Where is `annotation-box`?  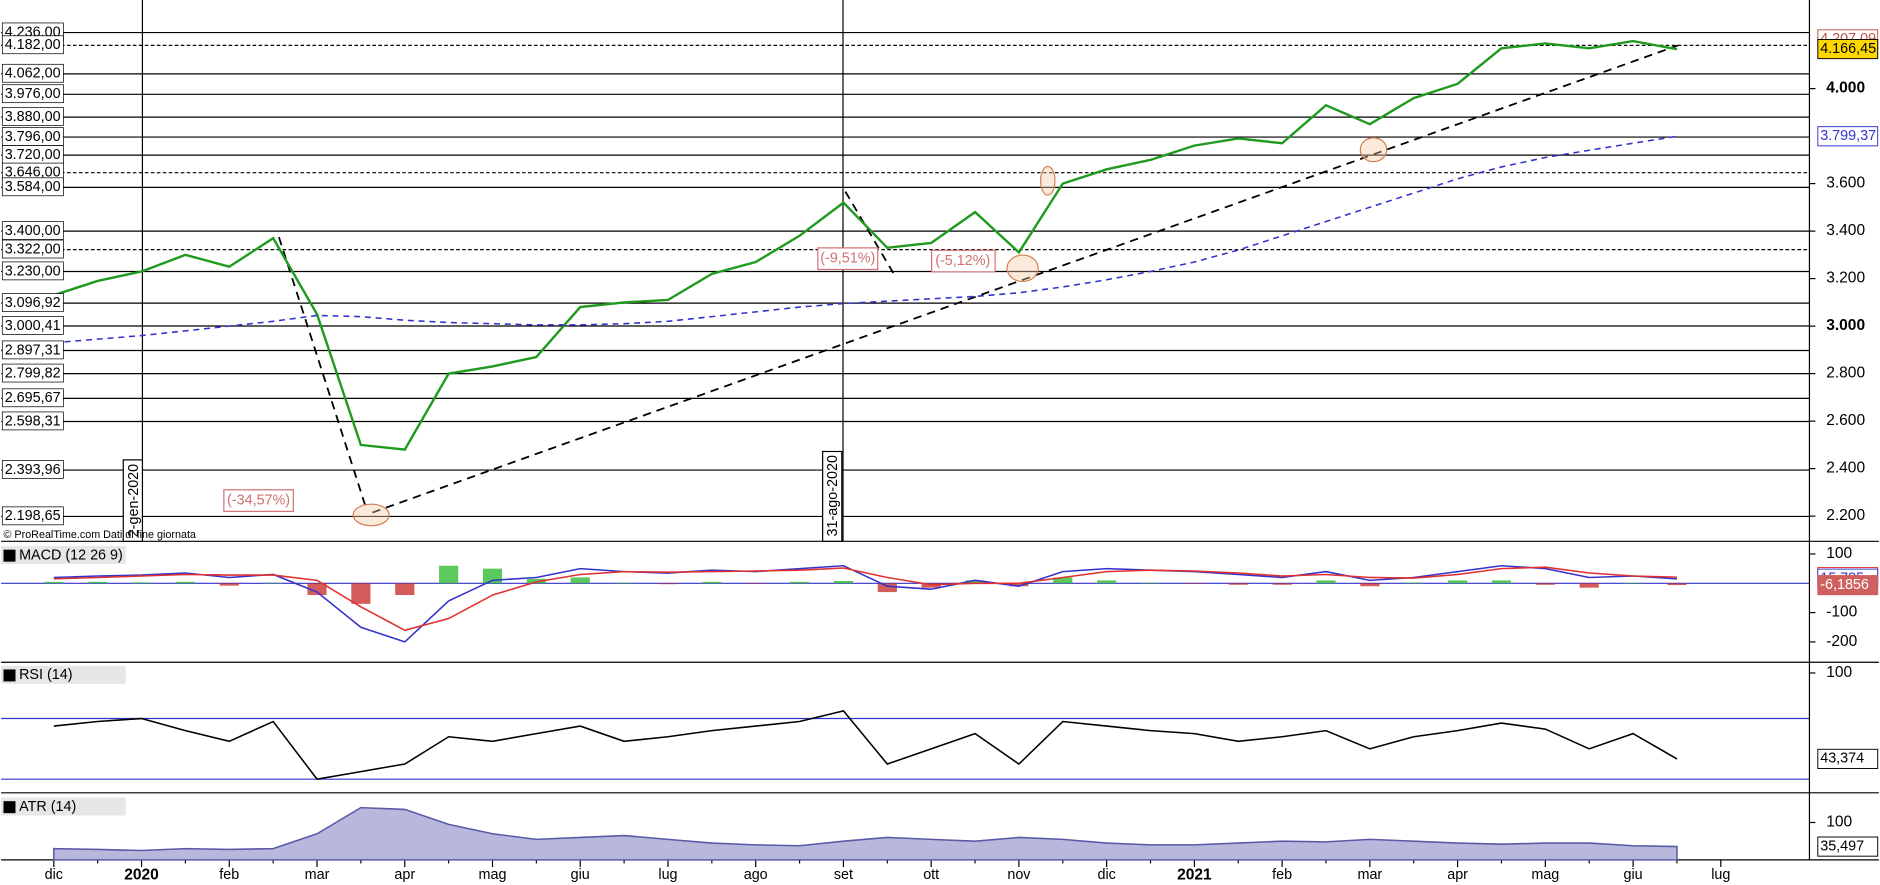 annotation-box is located at coordinates (963, 261).